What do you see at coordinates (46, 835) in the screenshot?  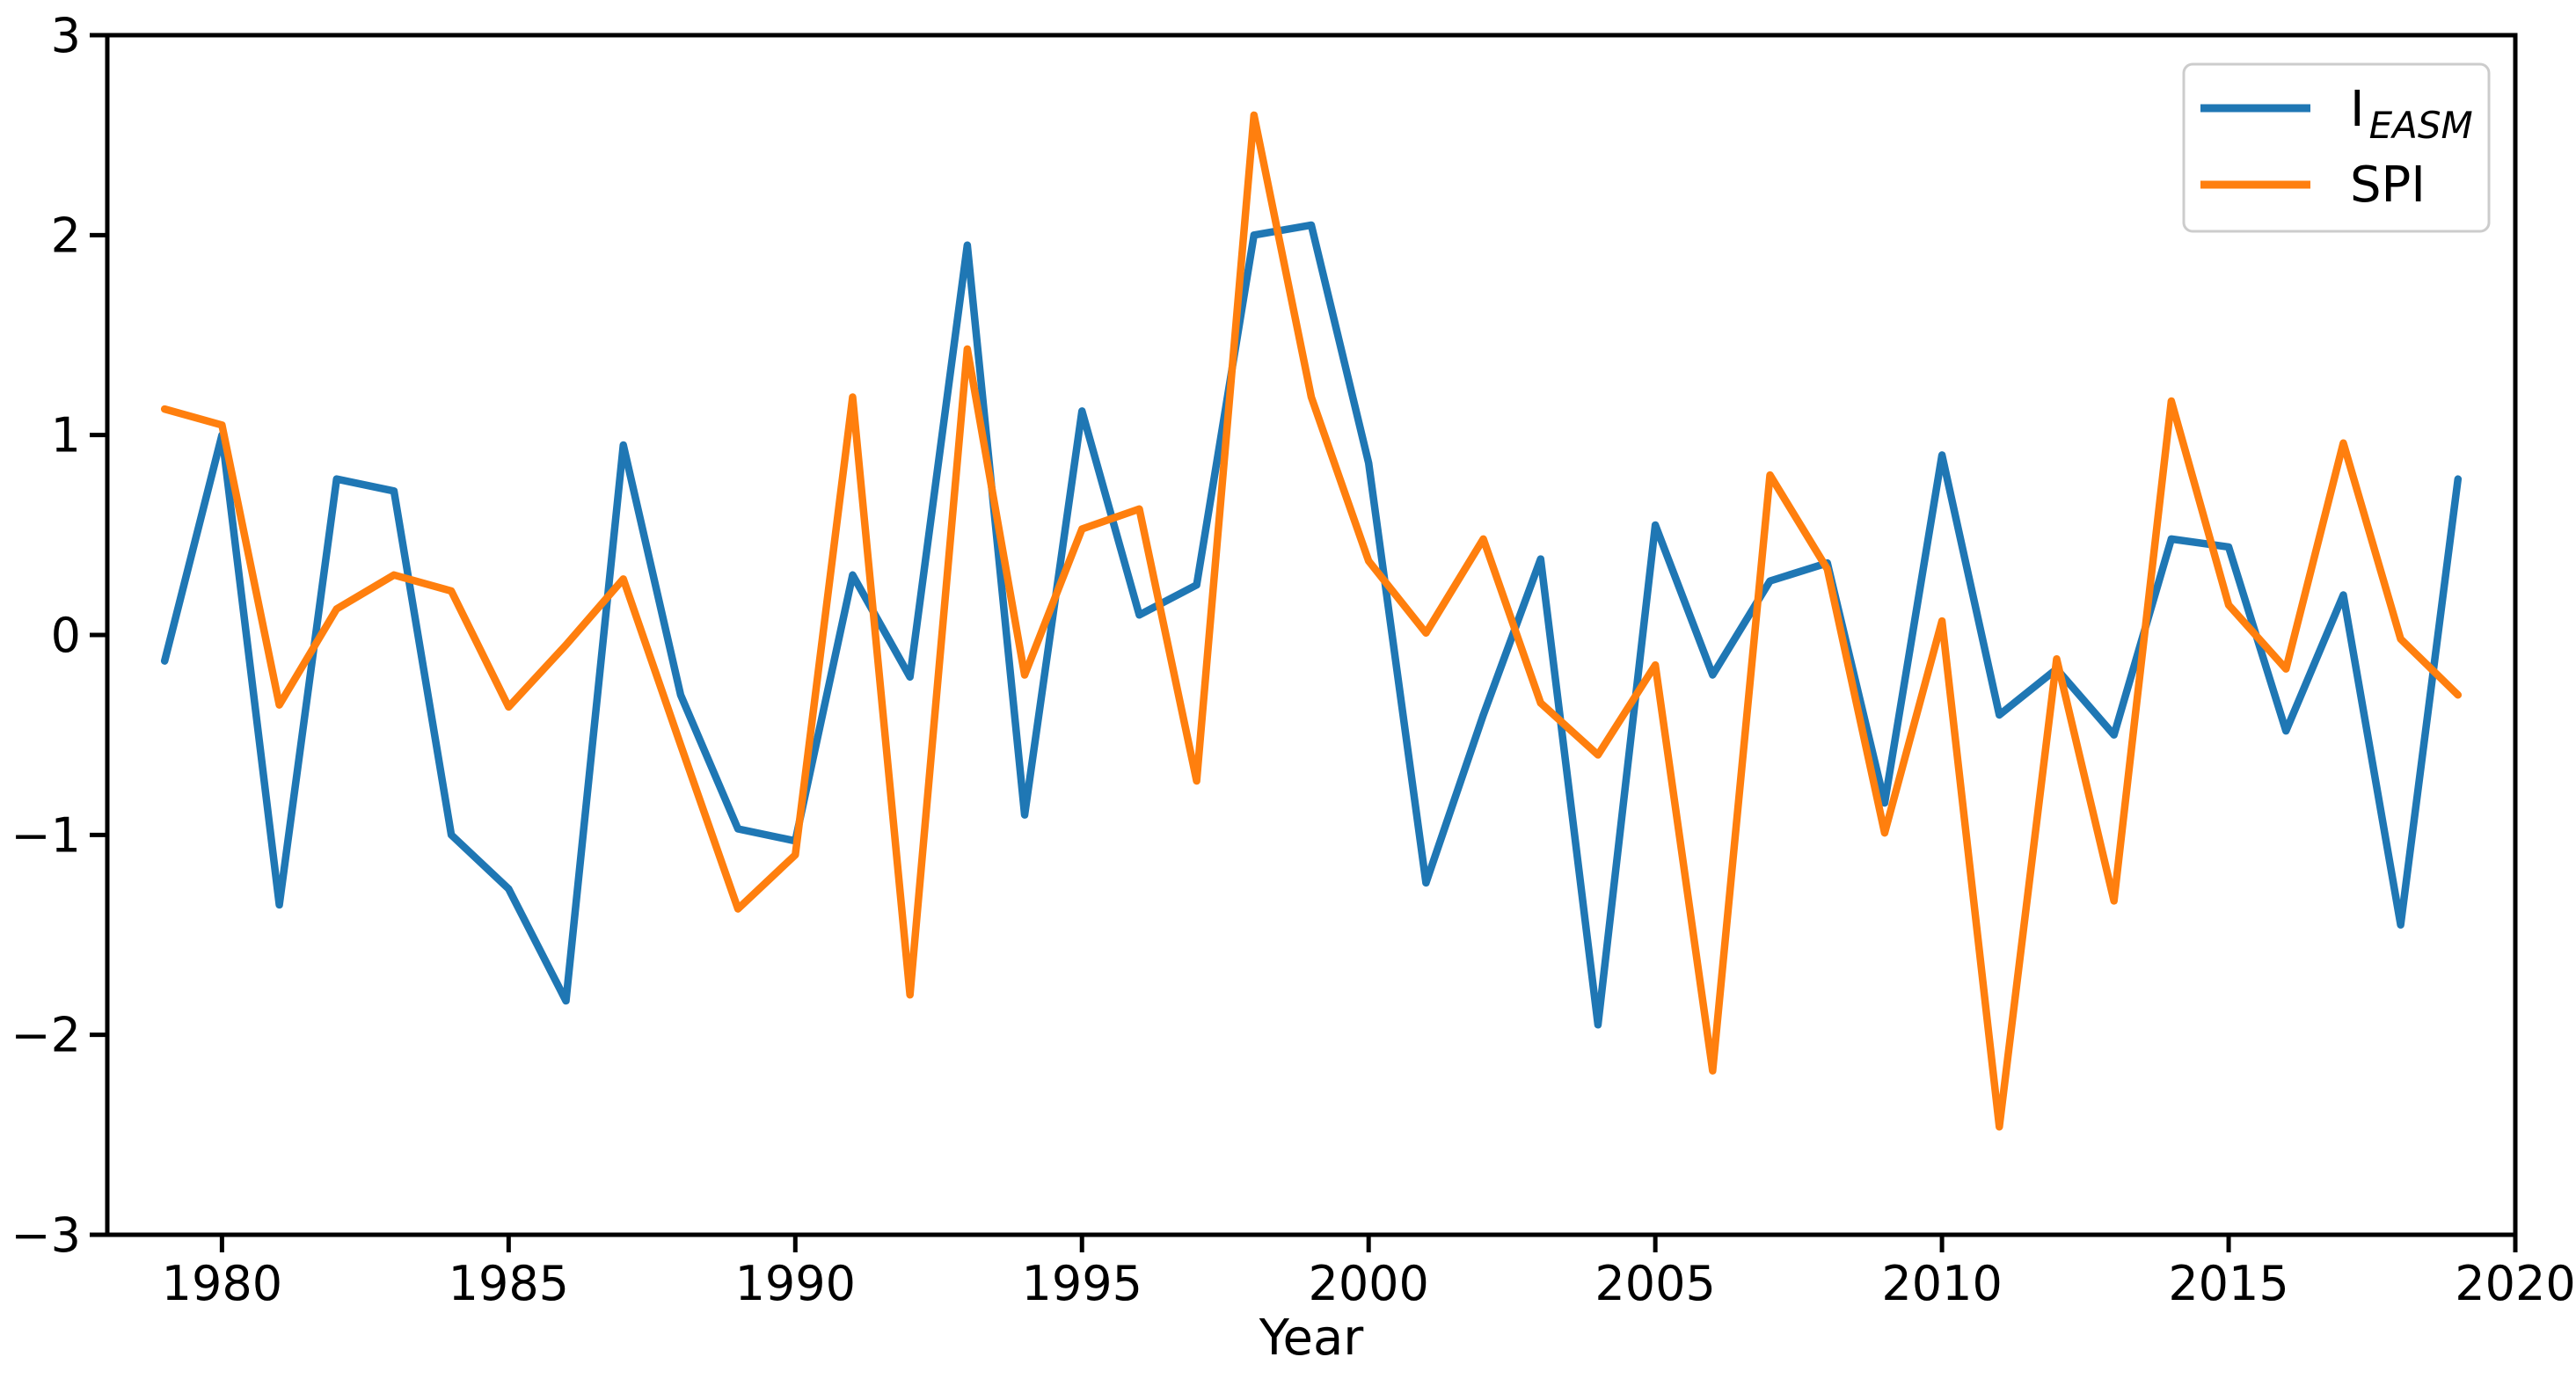 I see `y-tick-label: −1` at bounding box center [46, 835].